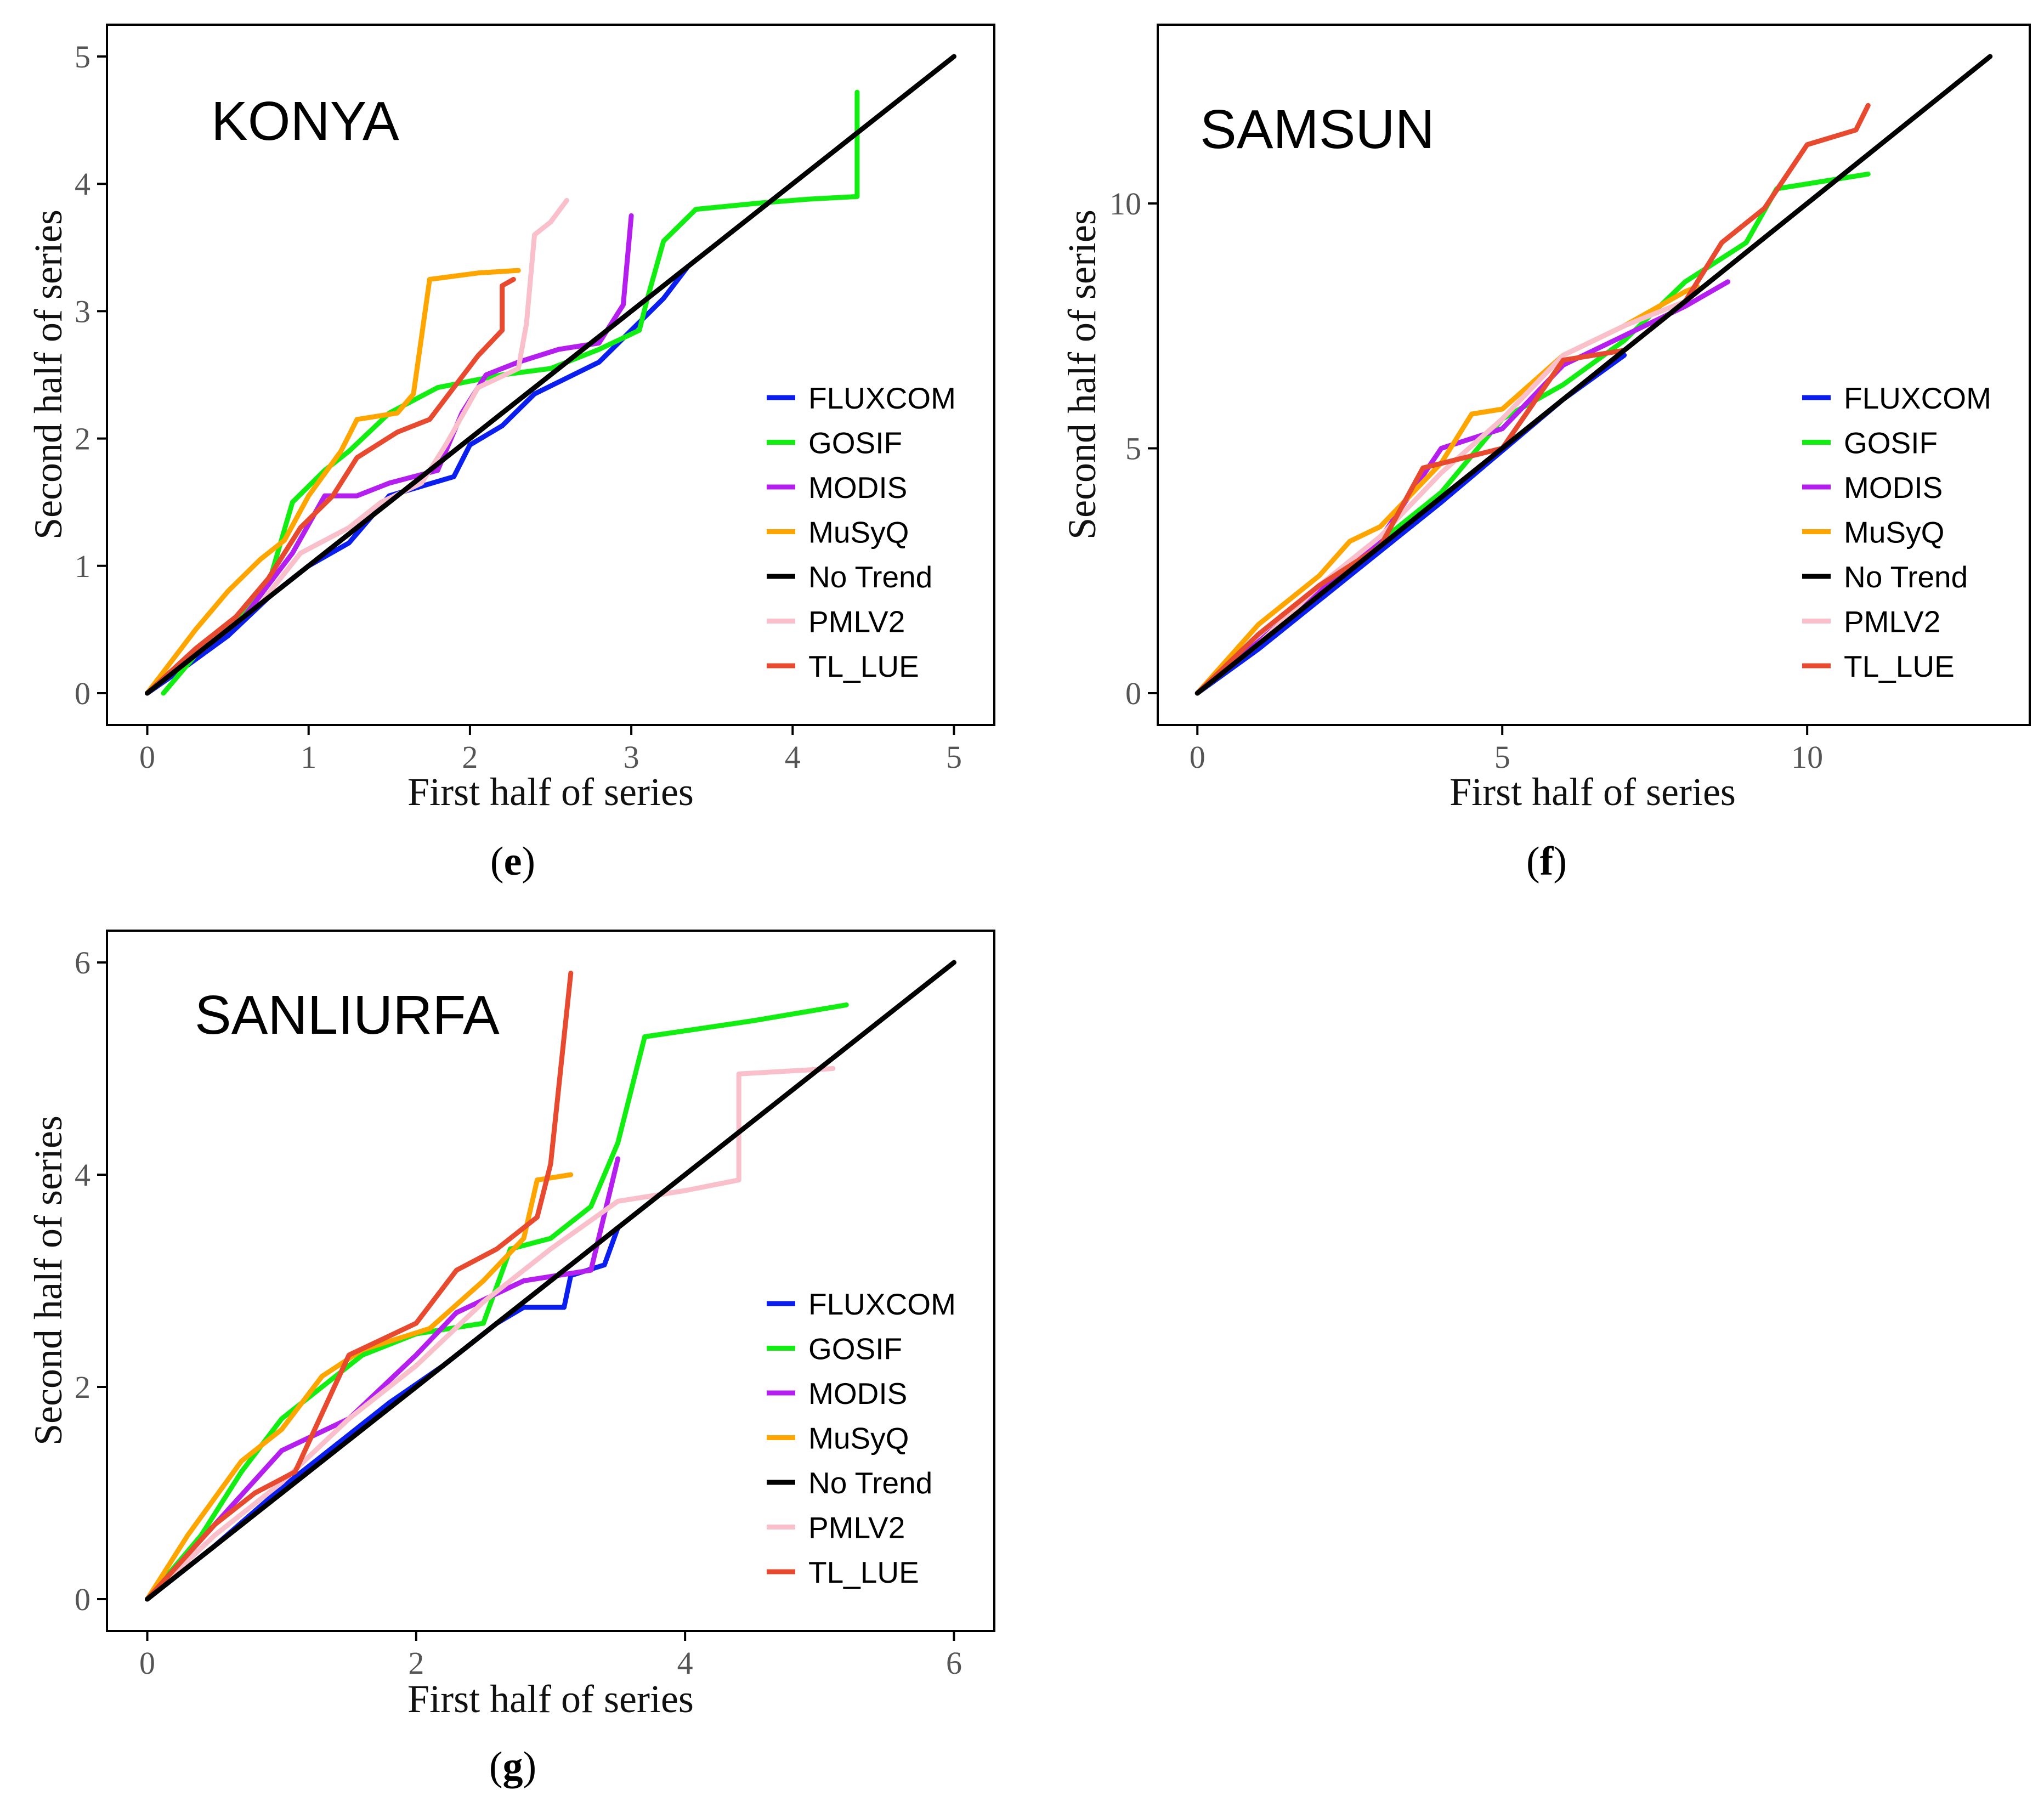 The height and width of the screenshot is (1807, 2044). What do you see at coordinates (1125, 204) in the screenshot?
I see `y-tick-label: 10` at bounding box center [1125, 204].